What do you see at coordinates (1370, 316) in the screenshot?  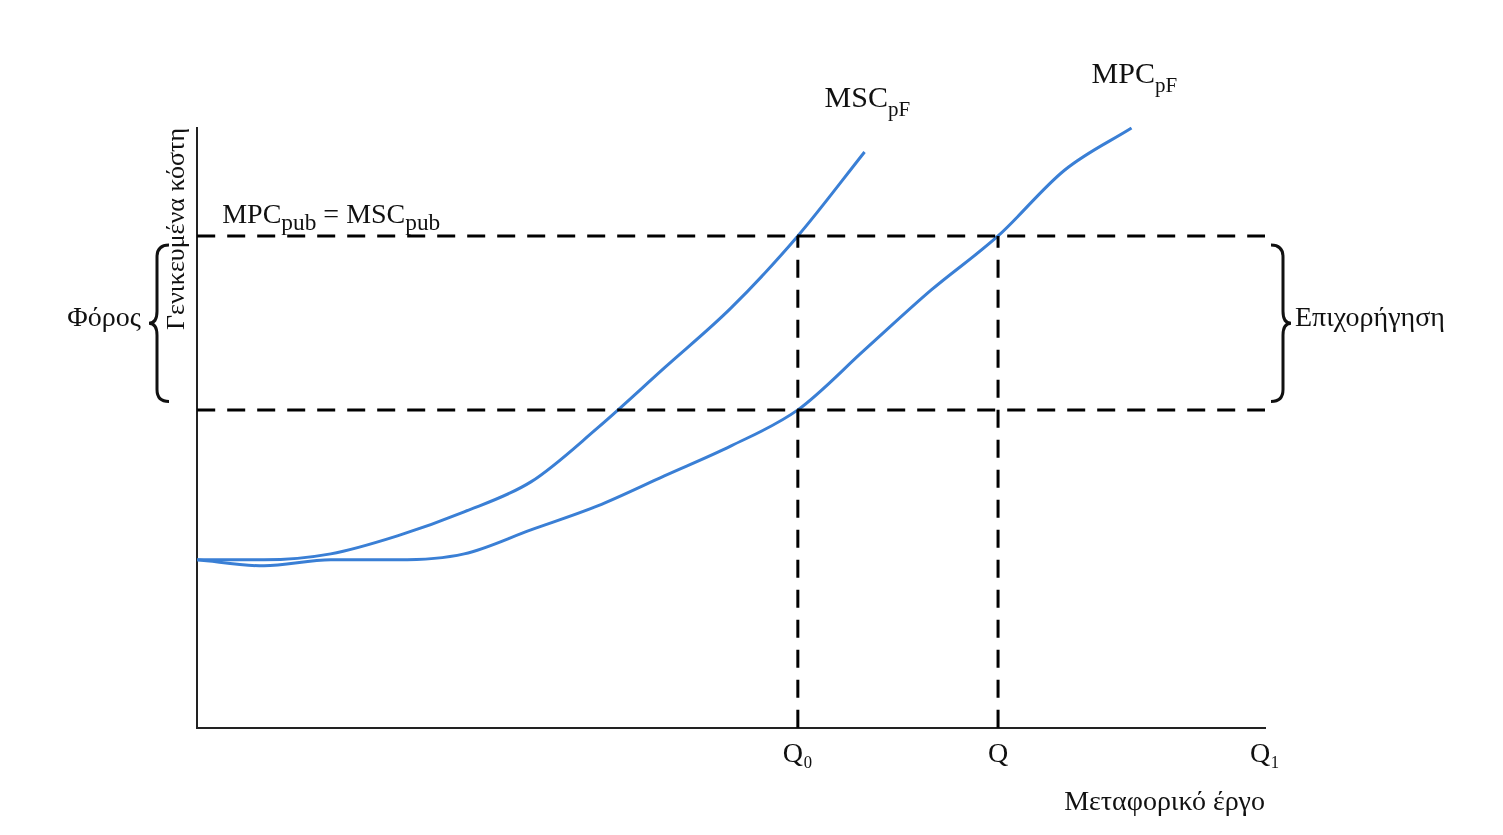 I see `text: Επιχορήγηση` at bounding box center [1370, 316].